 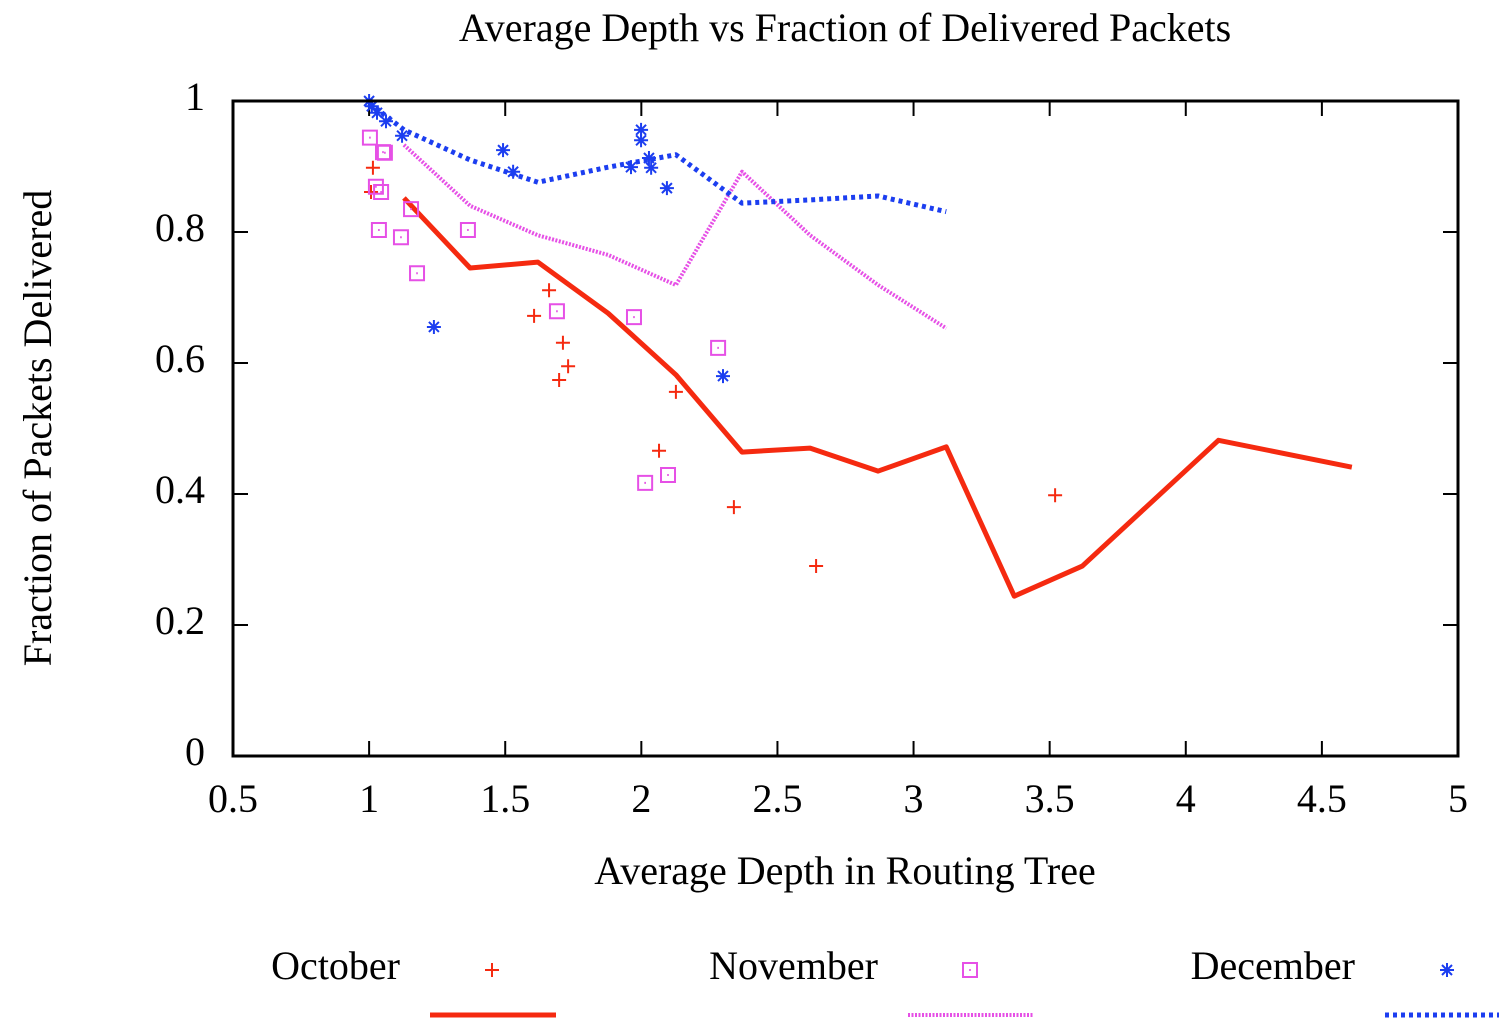 I want to click on x-tick-label: 5, so click(x=1458, y=798).